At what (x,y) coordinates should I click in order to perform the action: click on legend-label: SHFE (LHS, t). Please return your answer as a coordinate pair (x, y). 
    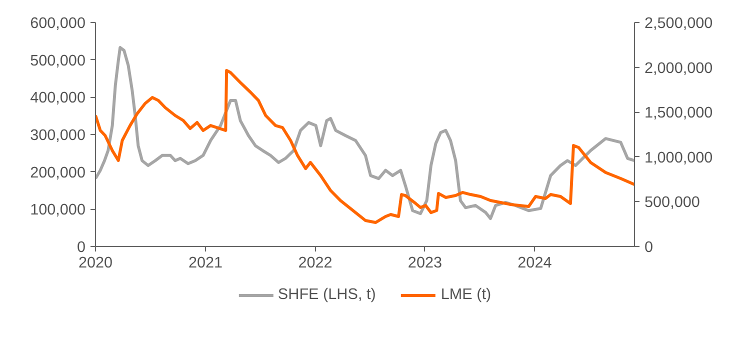
    Looking at the image, I should click on (327, 295).